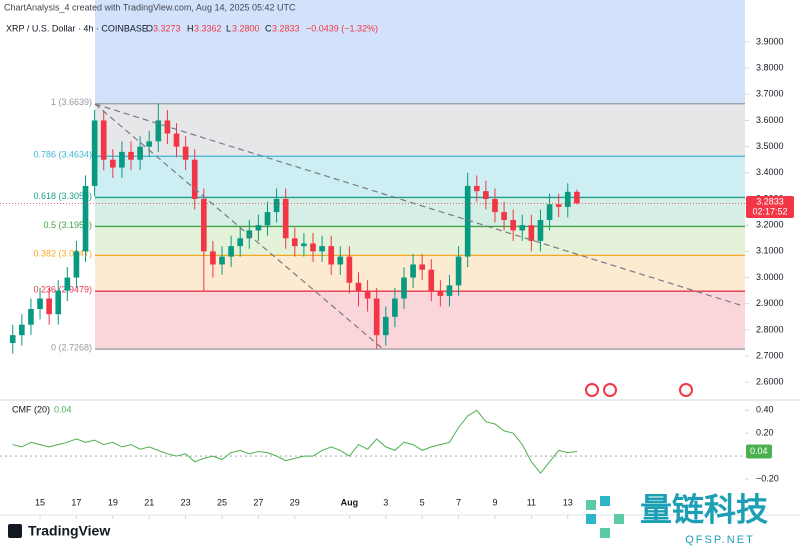 The image size is (800, 551). Describe the element at coordinates (770, 67) in the screenshot. I see `y-tick-label: 3.8000` at that location.